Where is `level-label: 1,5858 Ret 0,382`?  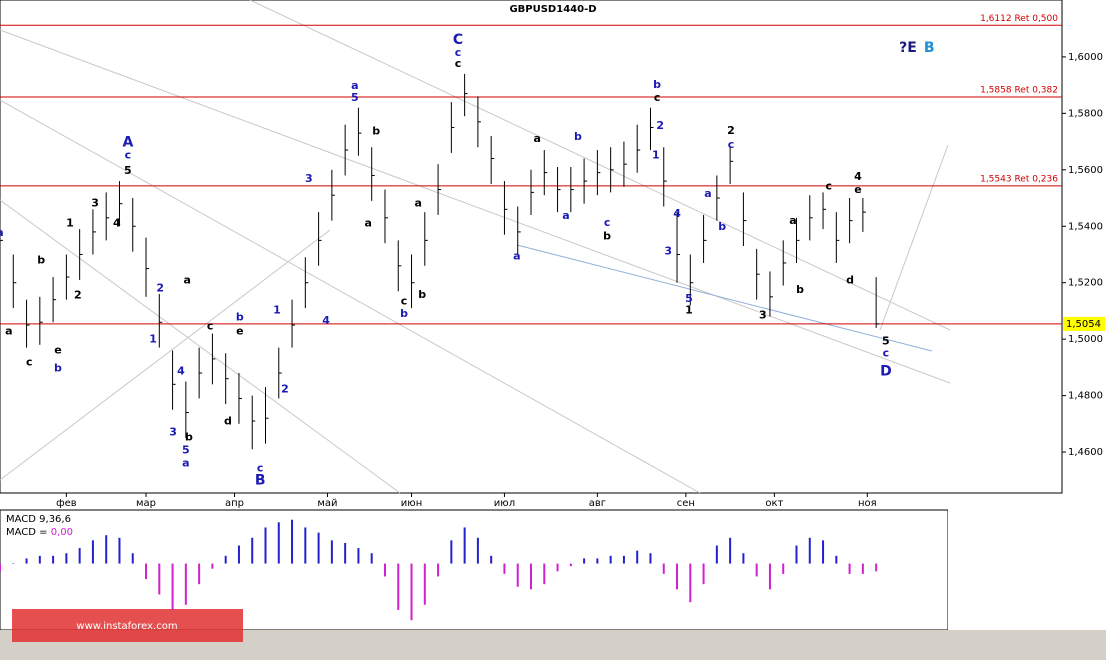
level-label: 1,5858 Ret 0,382 is located at coordinates (1019, 90).